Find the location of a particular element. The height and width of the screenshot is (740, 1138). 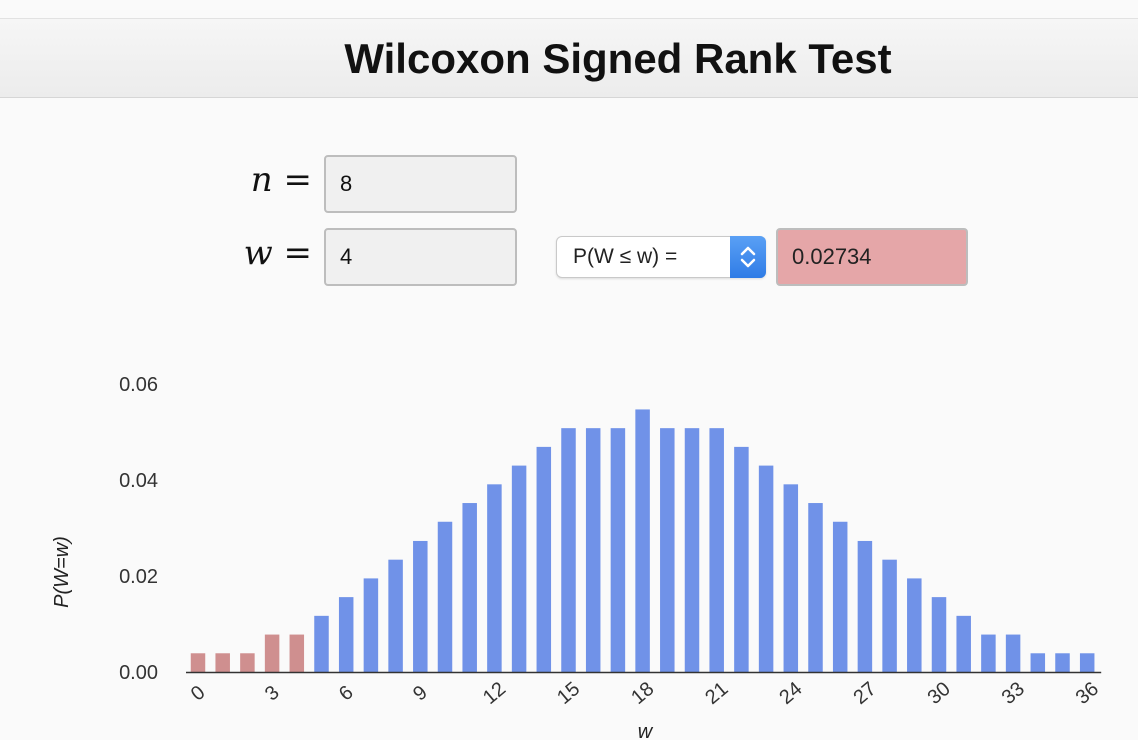

x-tick-label: 15 is located at coordinates (568, 693).